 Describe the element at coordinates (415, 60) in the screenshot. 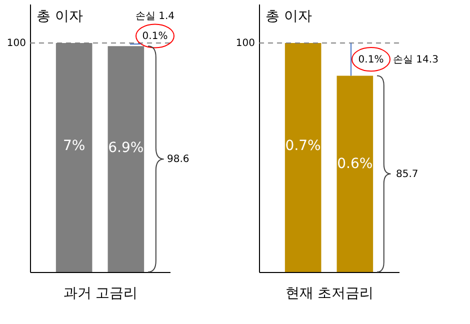

I see `annotation: 손실 14.3` at that location.